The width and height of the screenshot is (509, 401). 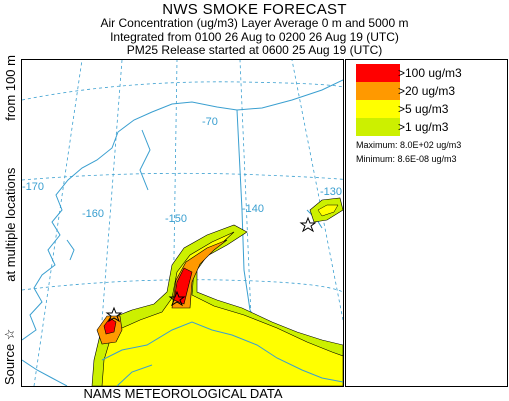 I want to click on legend-label-level3: >20 ug/m3, so click(x=427, y=91).